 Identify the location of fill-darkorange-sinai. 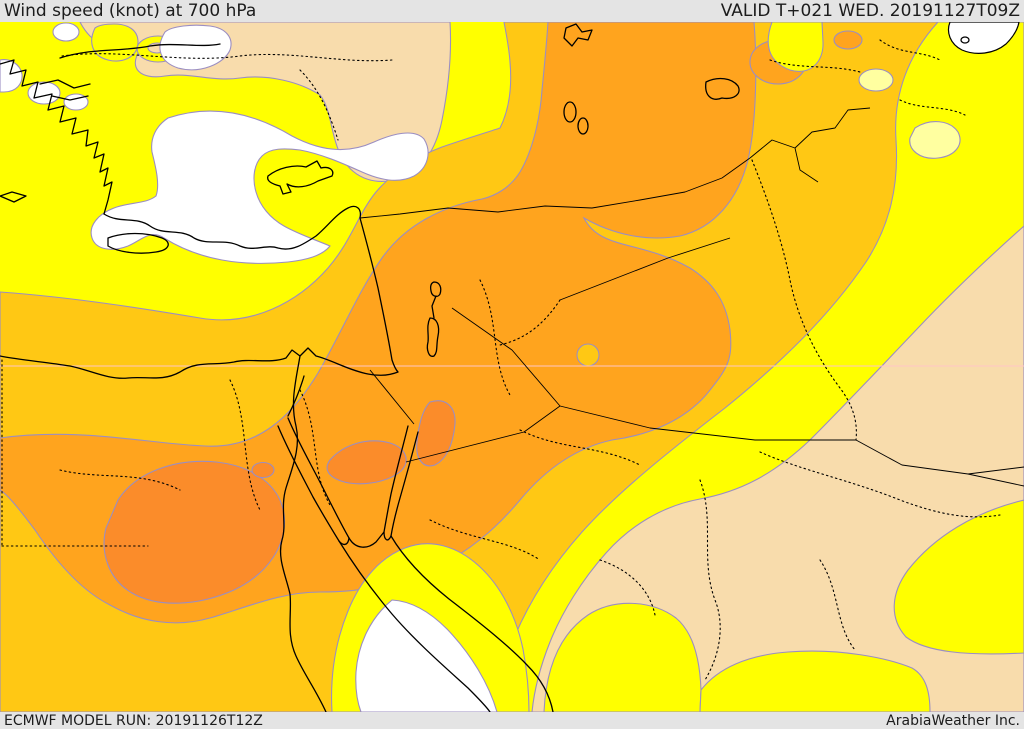
(366, 462).